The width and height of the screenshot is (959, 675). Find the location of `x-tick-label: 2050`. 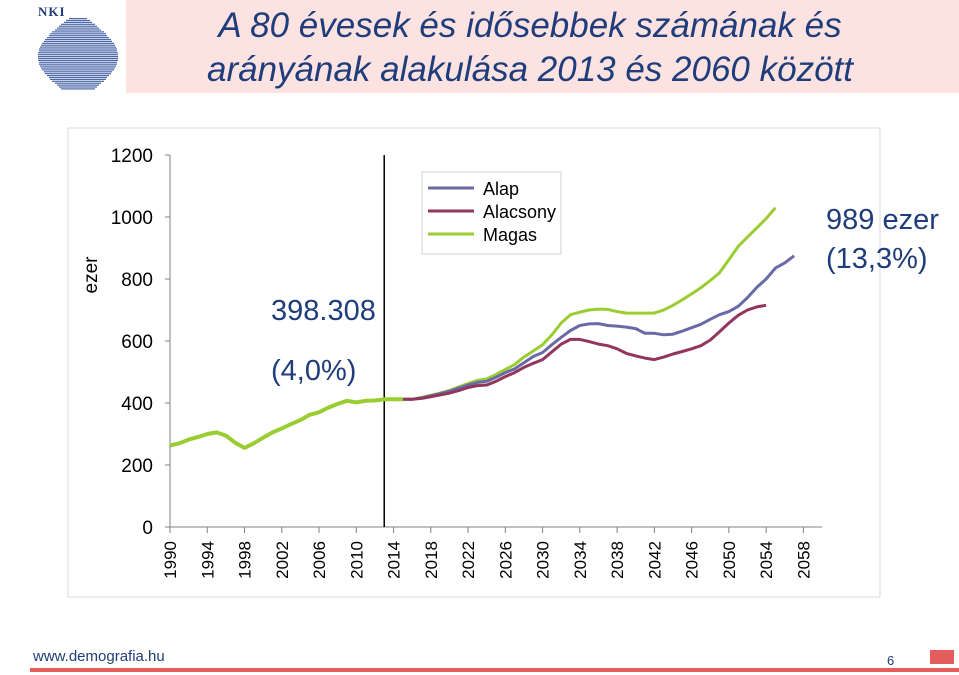

x-tick-label: 2050 is located at coordinates (729, 560).